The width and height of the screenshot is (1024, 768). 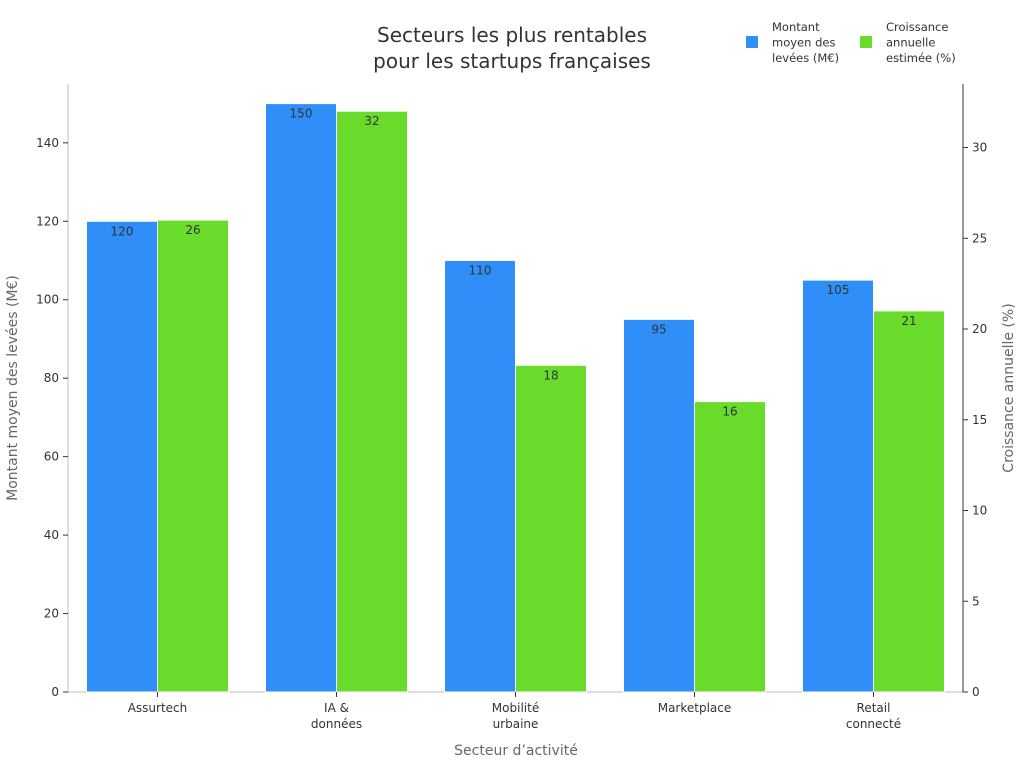 What do you see at coordinates (122, 231) in the screenshot?
I see `bar-value-label: 120` at bounding box center [122, 231].